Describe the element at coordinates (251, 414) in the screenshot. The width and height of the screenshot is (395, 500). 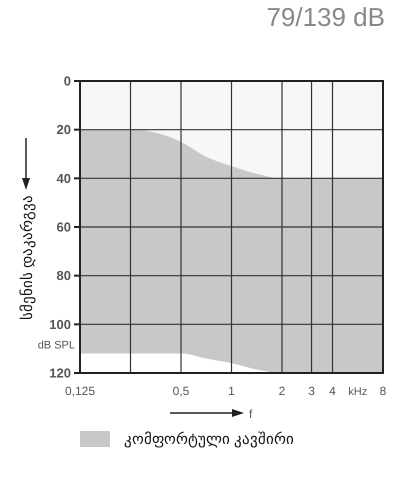
I see `x-axis-title: f` at that location.